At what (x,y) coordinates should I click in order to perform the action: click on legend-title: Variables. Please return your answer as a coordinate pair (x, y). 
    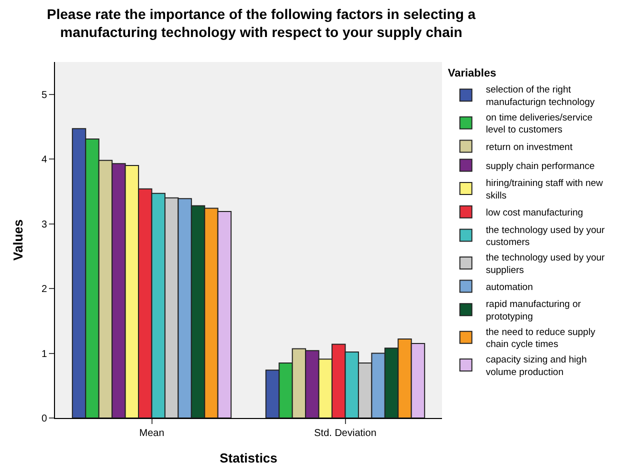
    Looking at the image, I should click on (472, 73).